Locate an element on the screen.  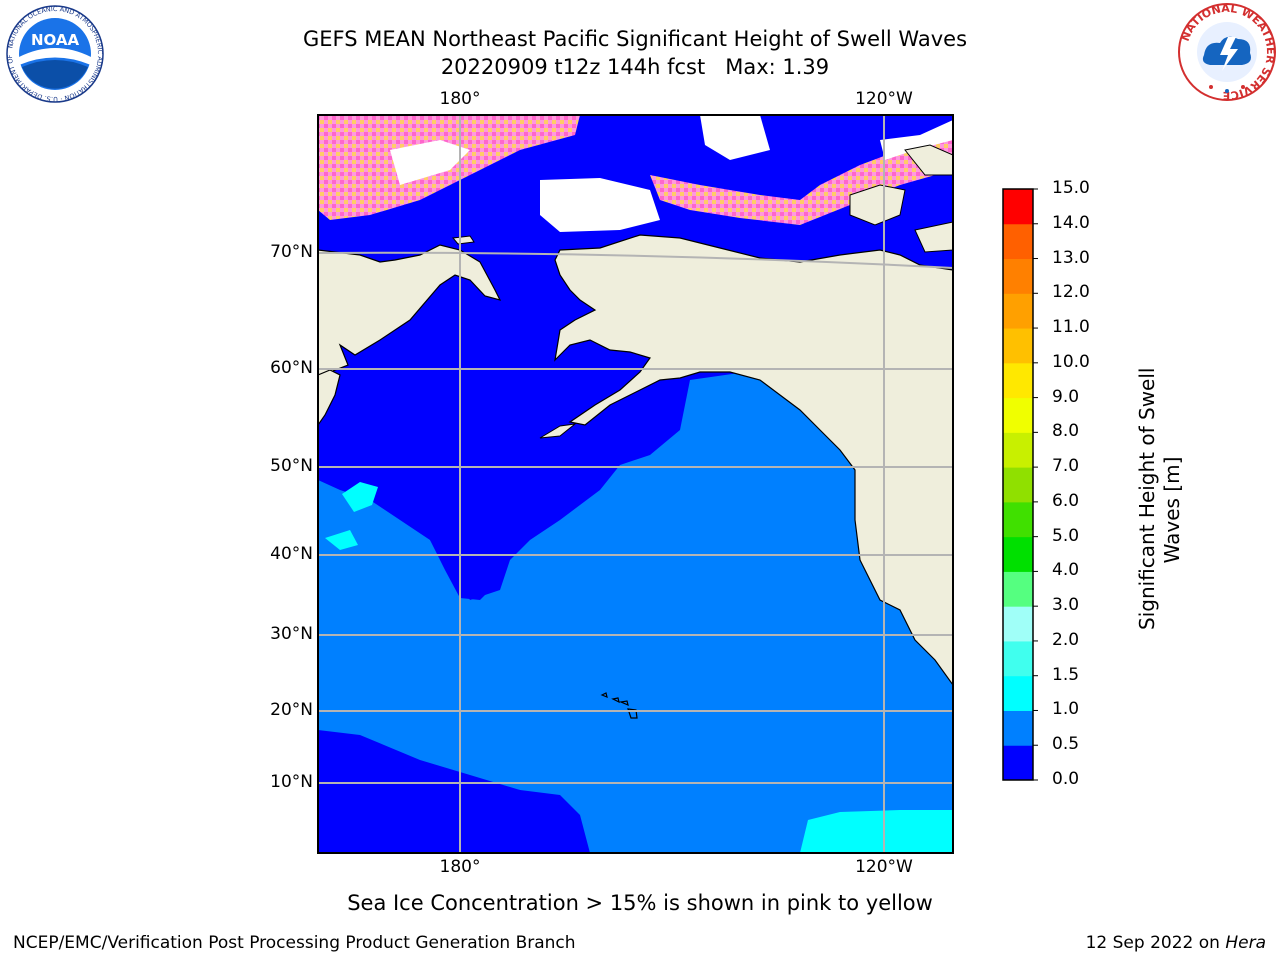
lat-tick-label: 30°N is located at coordinates (291, 634).